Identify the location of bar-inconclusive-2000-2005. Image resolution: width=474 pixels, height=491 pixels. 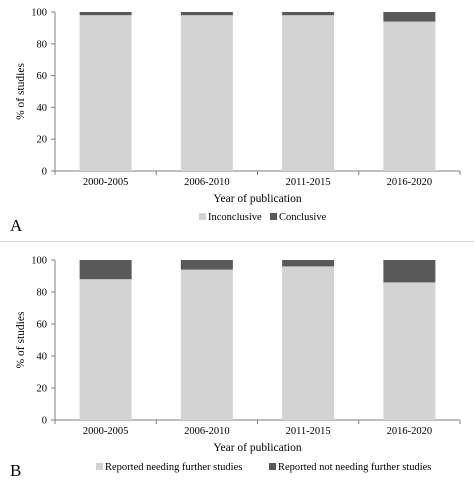
(105, 93).